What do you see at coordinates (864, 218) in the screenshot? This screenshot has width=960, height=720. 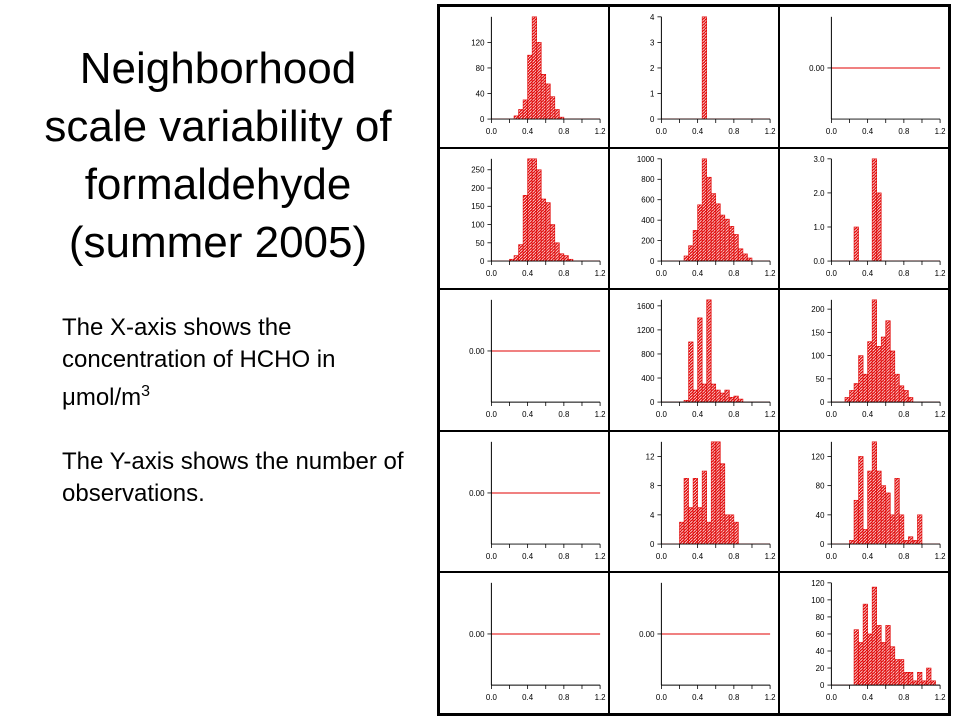 I see `histogram-panel: 0.0 0.4 0.8 1.2 0.0 1.0 2.0 3.0` at bounding box center [864, 218].